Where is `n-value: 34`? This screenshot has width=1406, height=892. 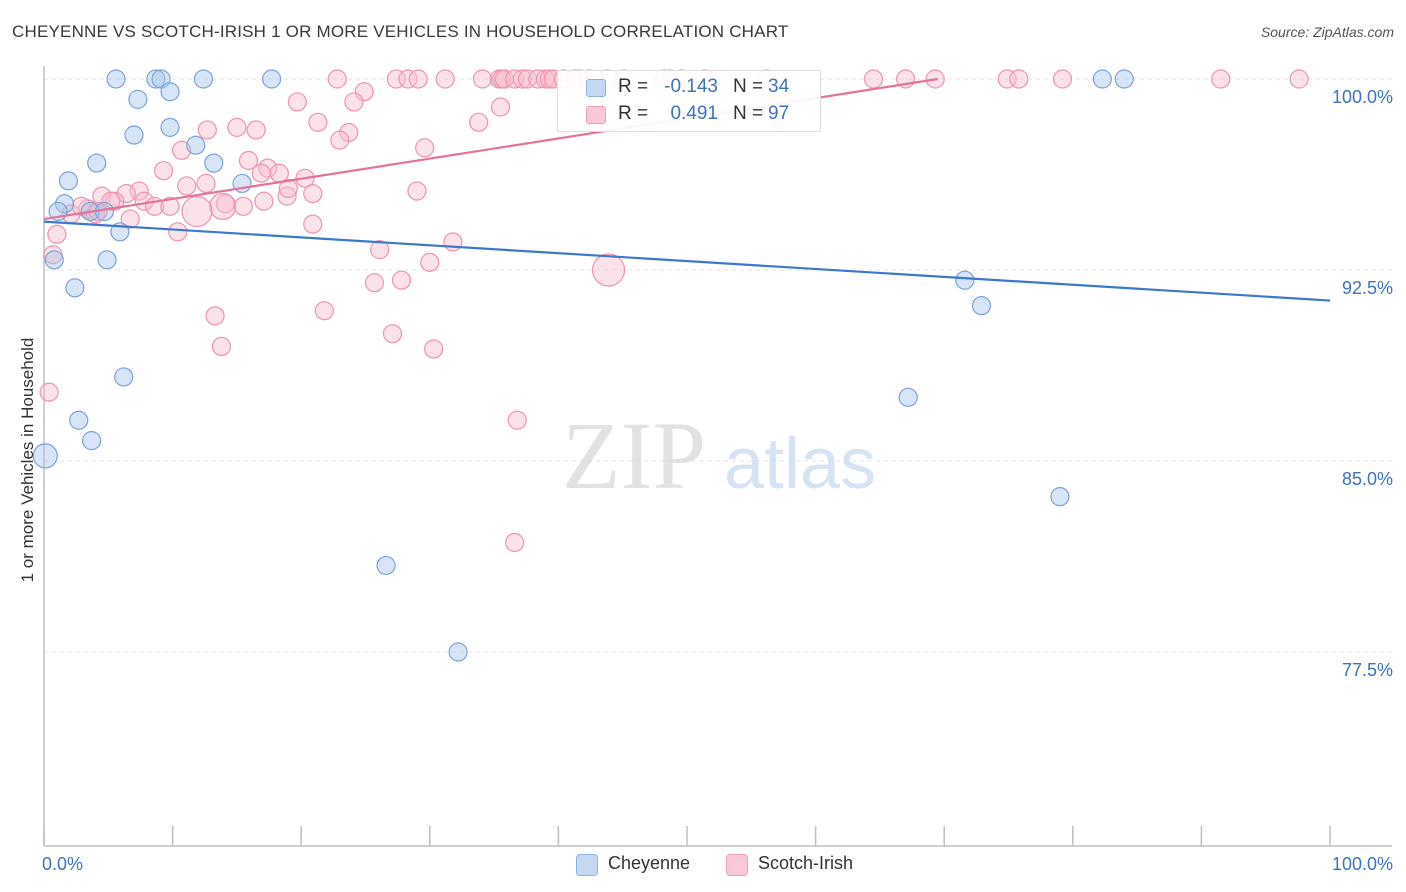 n-value: 34 is located at coordinates (779, 86).